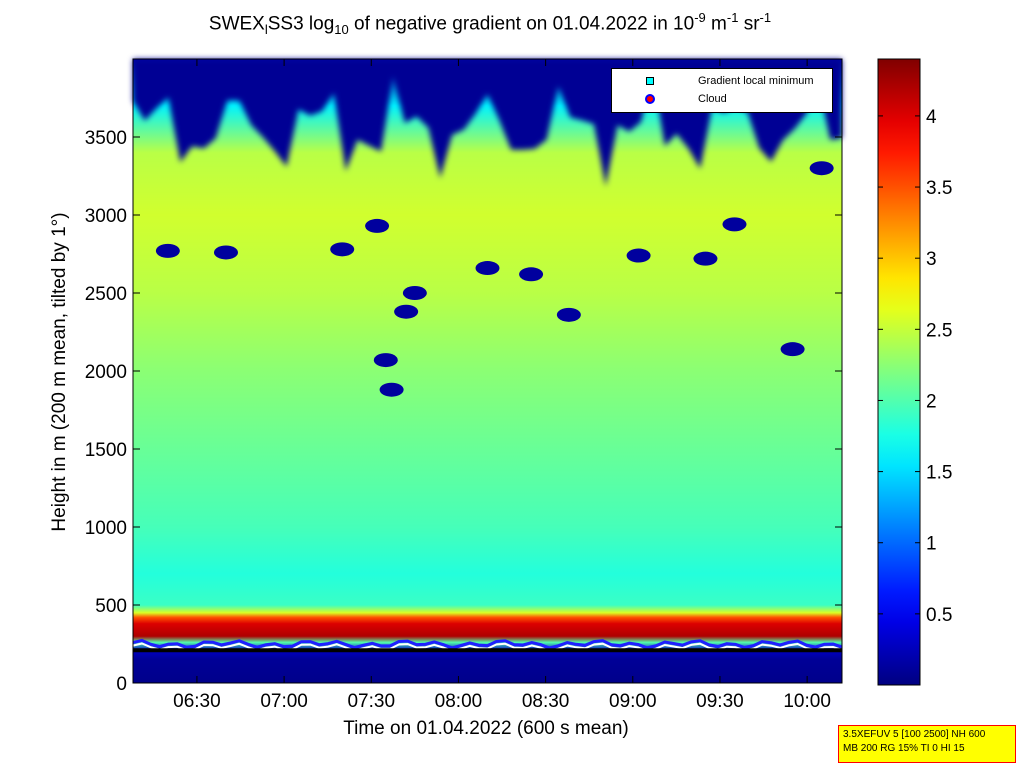  I want to click on y-tick-label: 1000, so click(106, 528).